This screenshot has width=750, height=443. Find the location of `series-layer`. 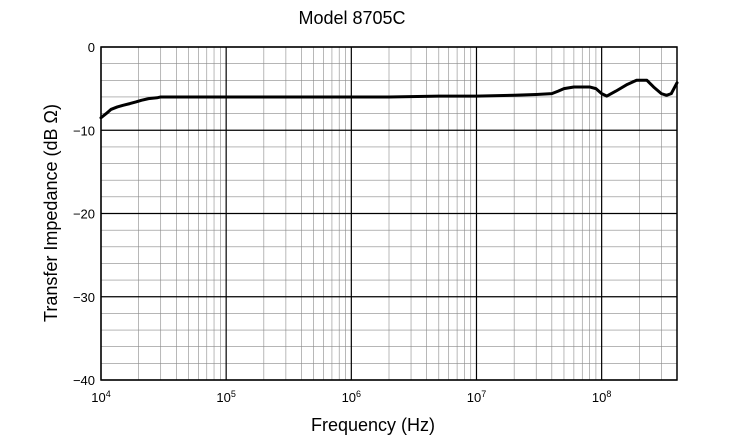

series-layer is located at coordinates (389, 99).